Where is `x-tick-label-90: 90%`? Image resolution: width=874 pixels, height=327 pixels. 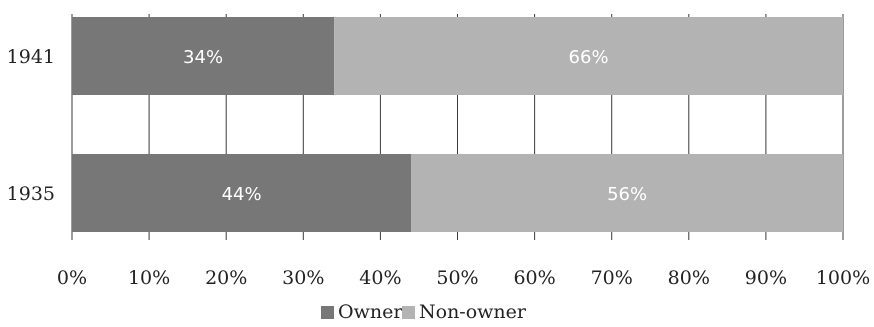
x-tick-label-90: 90% is located at coordinates (766, 278).